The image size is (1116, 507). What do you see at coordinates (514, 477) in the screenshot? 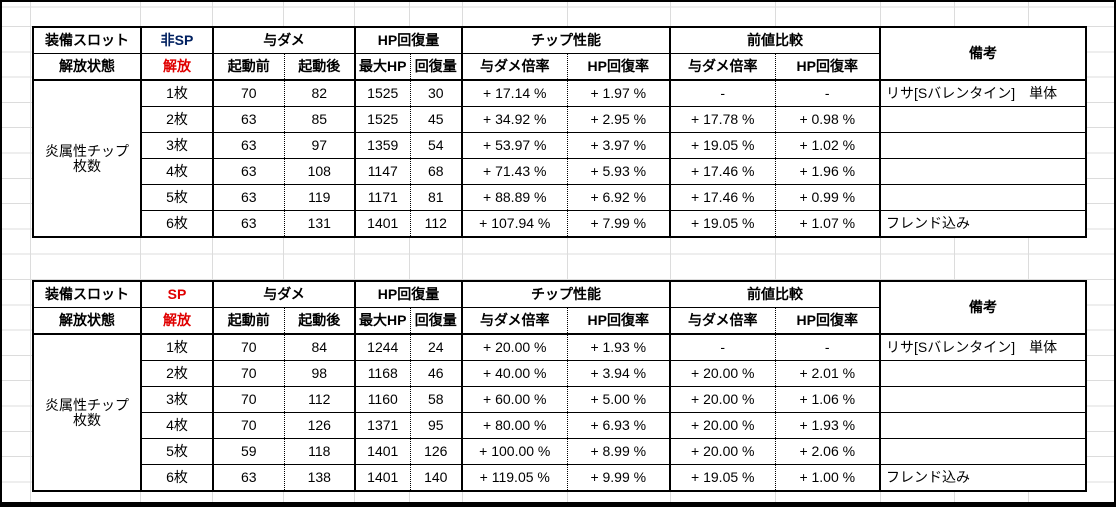
I see `cell-chip-damage-rate: + 119.05 %` at bounding box center [514, 477].